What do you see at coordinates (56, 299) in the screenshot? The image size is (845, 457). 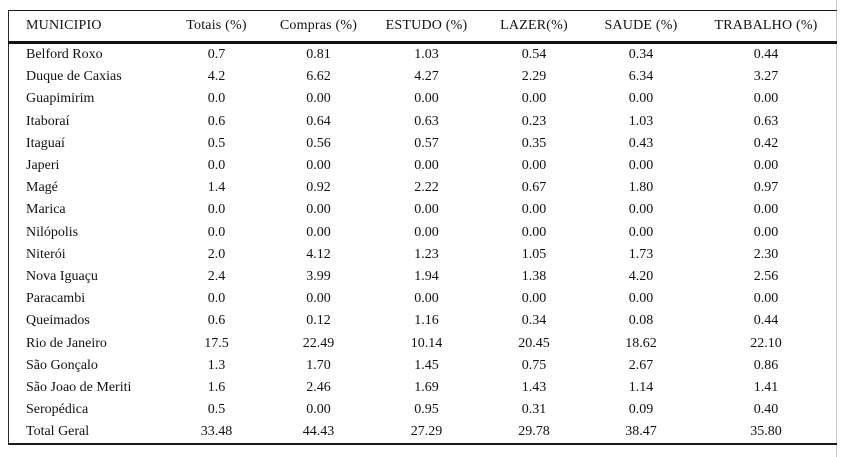 I see `municipality-cell: Paracambi` at bounding box center [56, 299].